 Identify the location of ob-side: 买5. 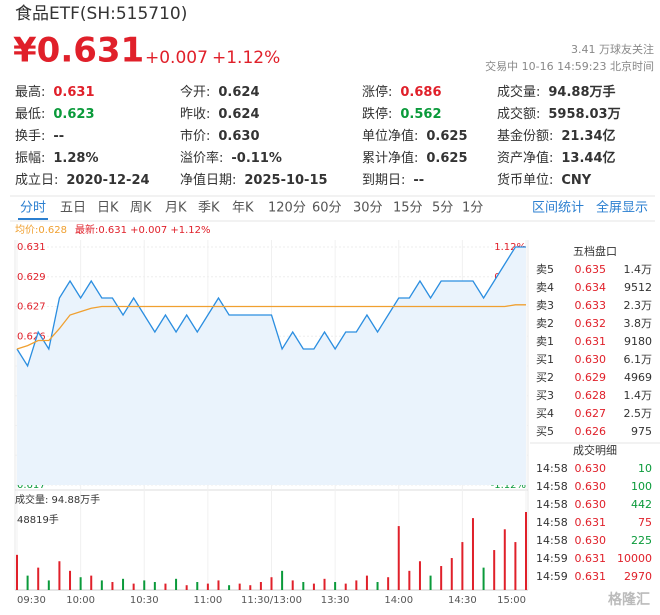
(545, 431).